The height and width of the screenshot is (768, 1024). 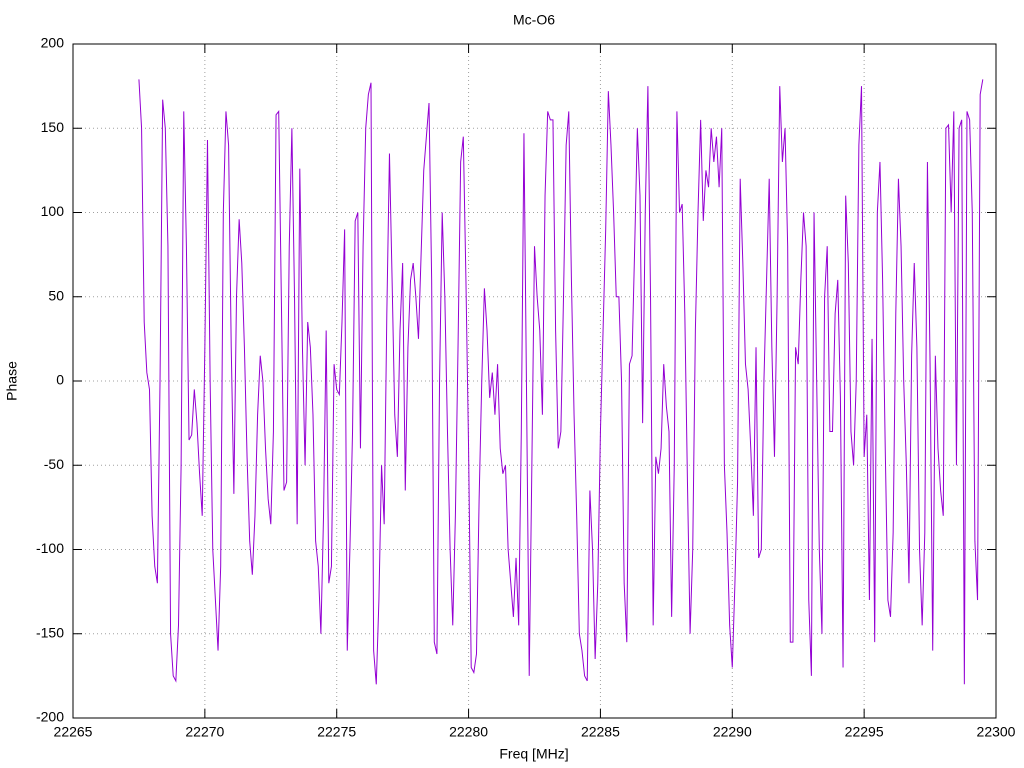 I want to click on x-tick-label: 22285, so click(x=600, y=732).